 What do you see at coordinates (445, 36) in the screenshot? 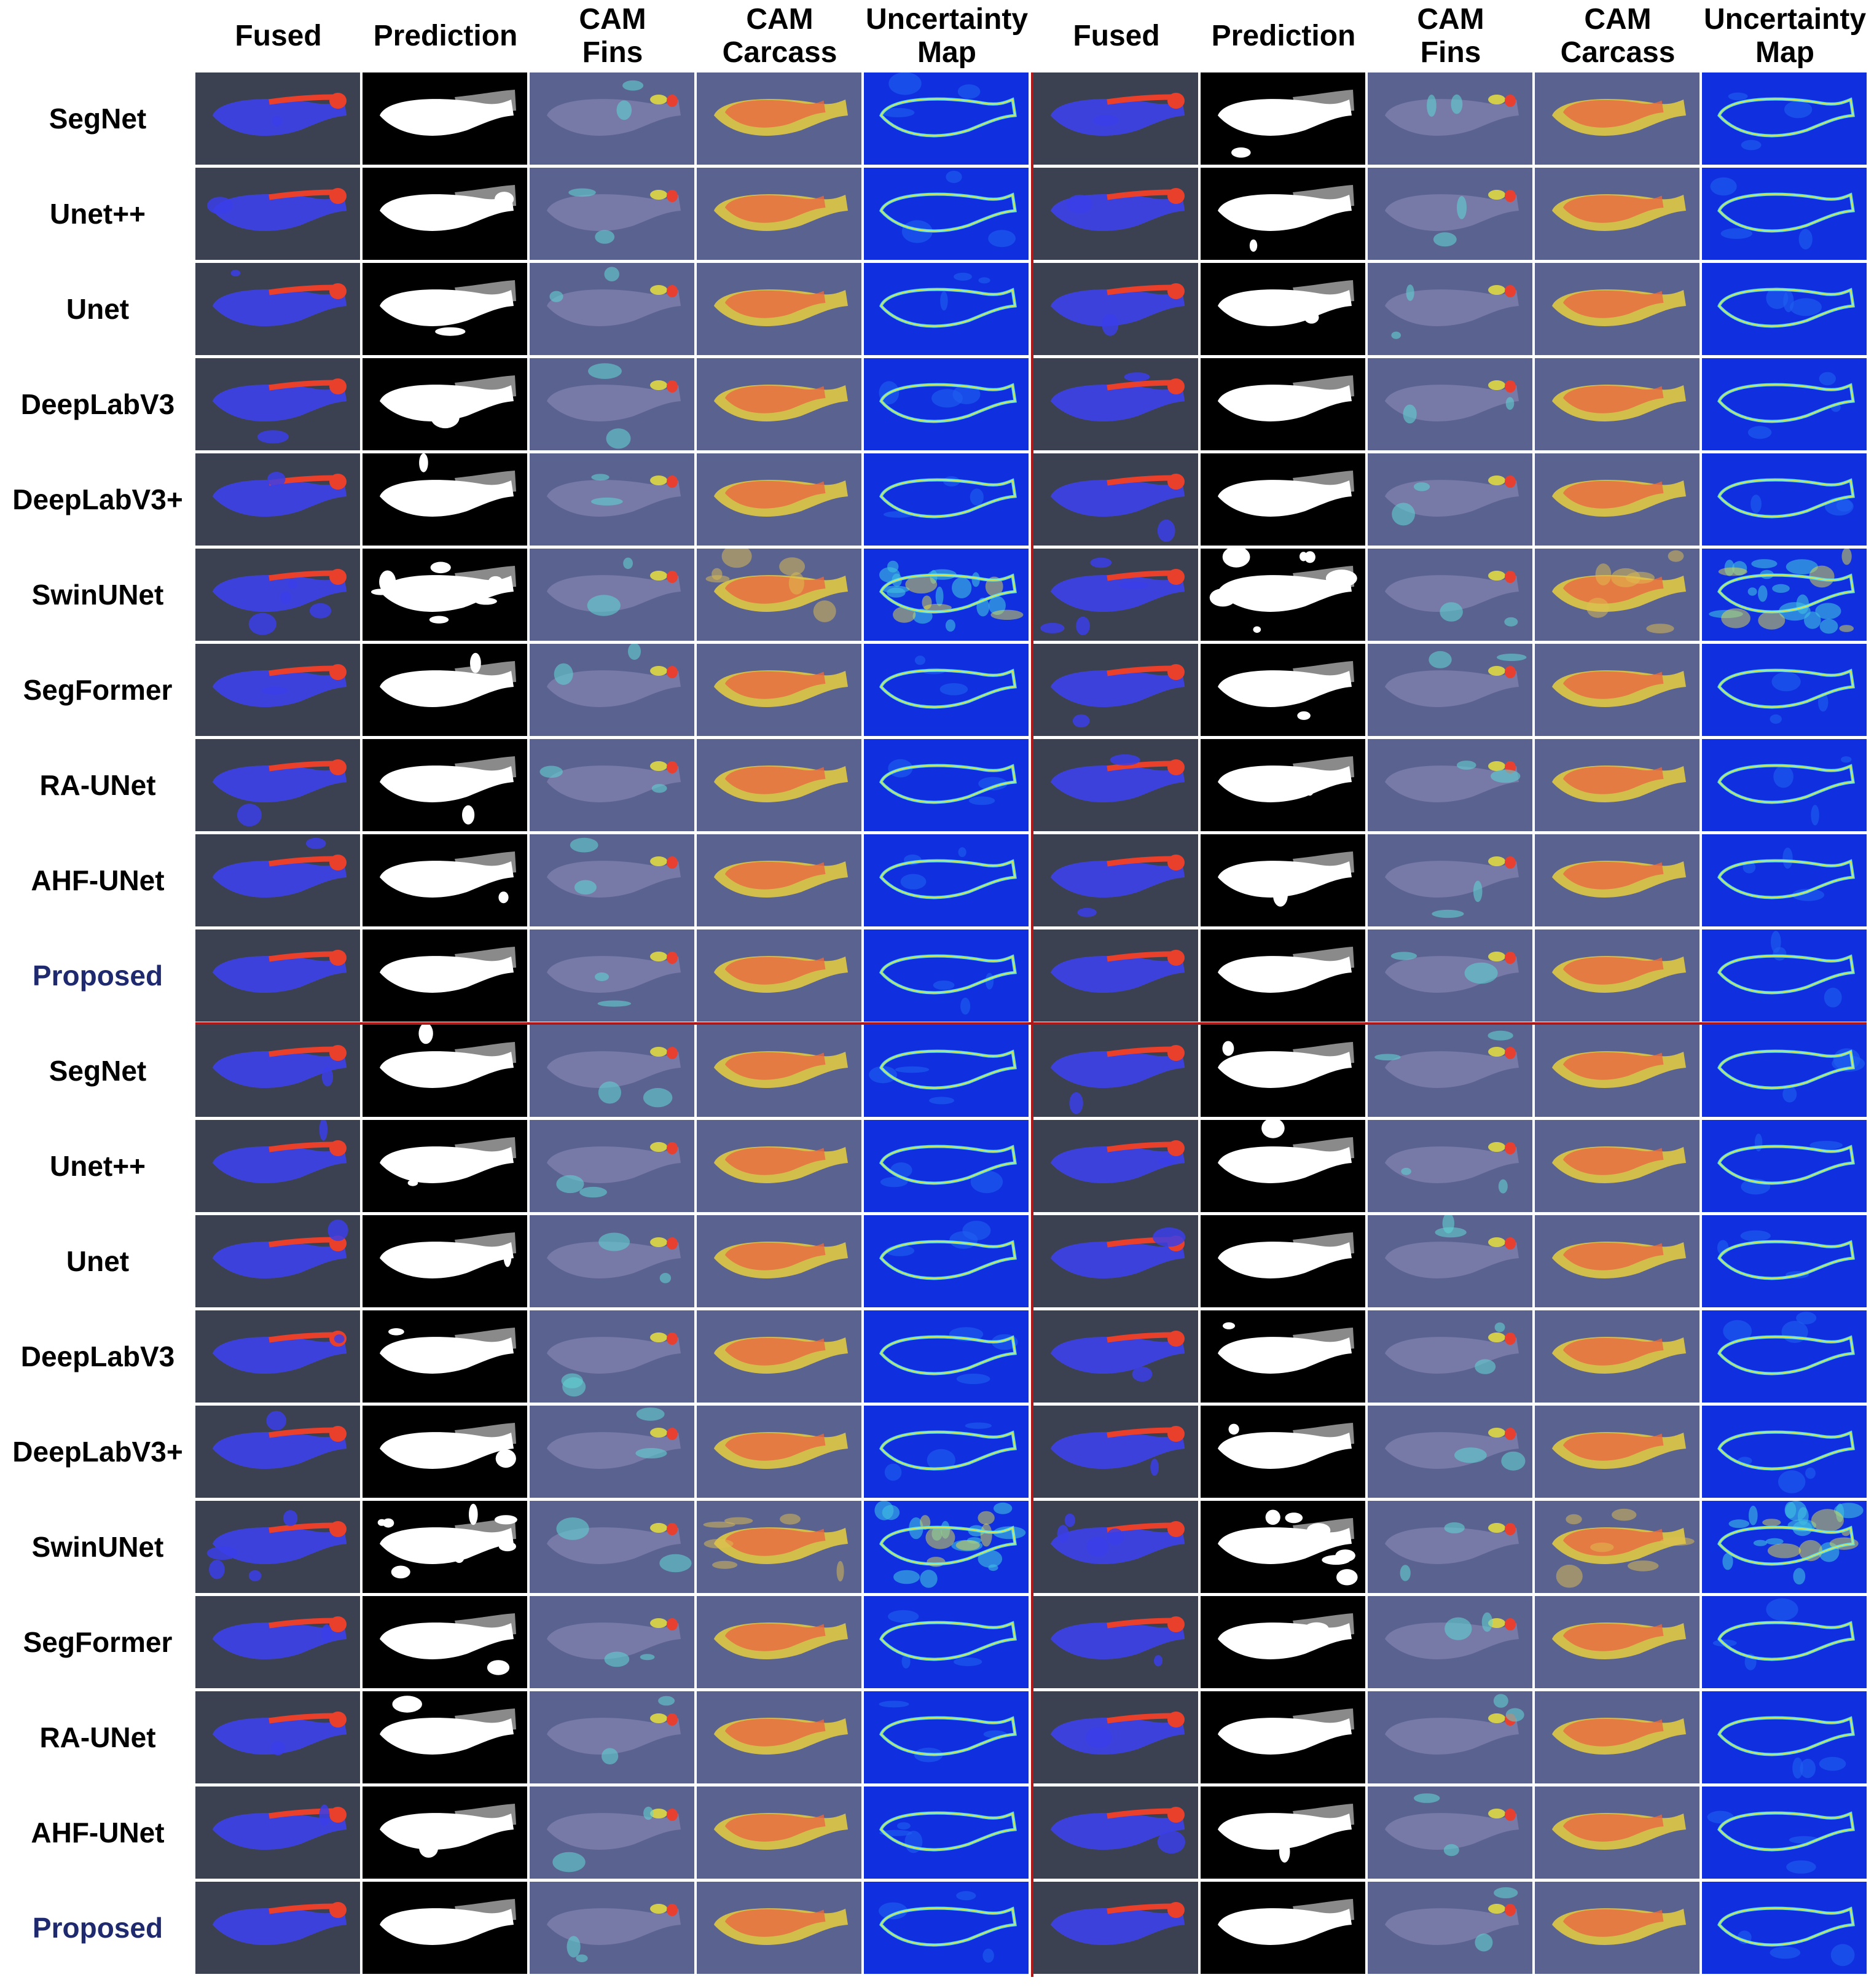
I see `column-header-left-1: Prediction` at bounding box center [445, 36].